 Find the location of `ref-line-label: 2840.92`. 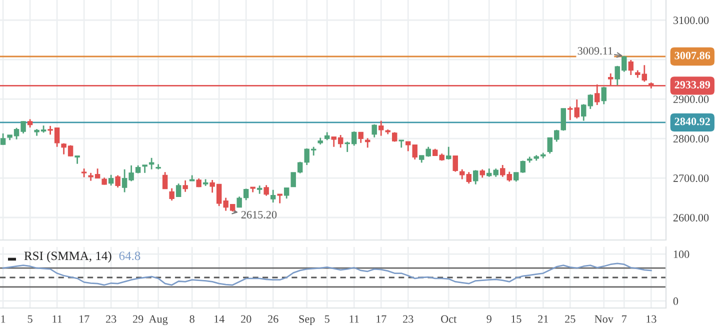

ref-line-label: 2840.92 is located at coordinates (692, 122).